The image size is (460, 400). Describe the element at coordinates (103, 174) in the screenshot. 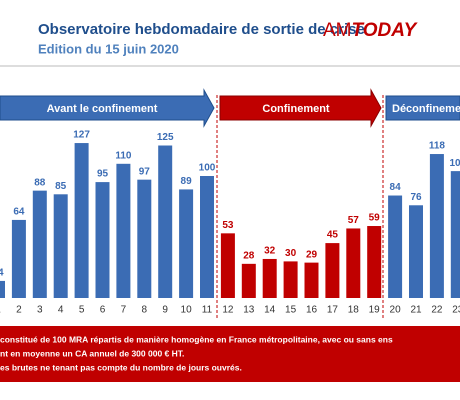

I see `value-label: 95` at that location.